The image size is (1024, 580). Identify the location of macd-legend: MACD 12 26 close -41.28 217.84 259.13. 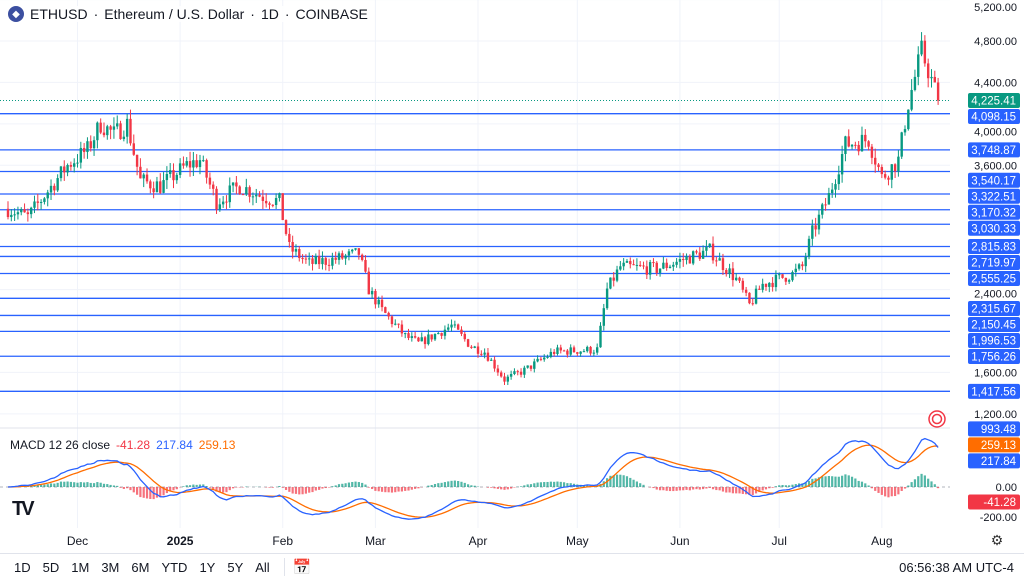
(122, 445).